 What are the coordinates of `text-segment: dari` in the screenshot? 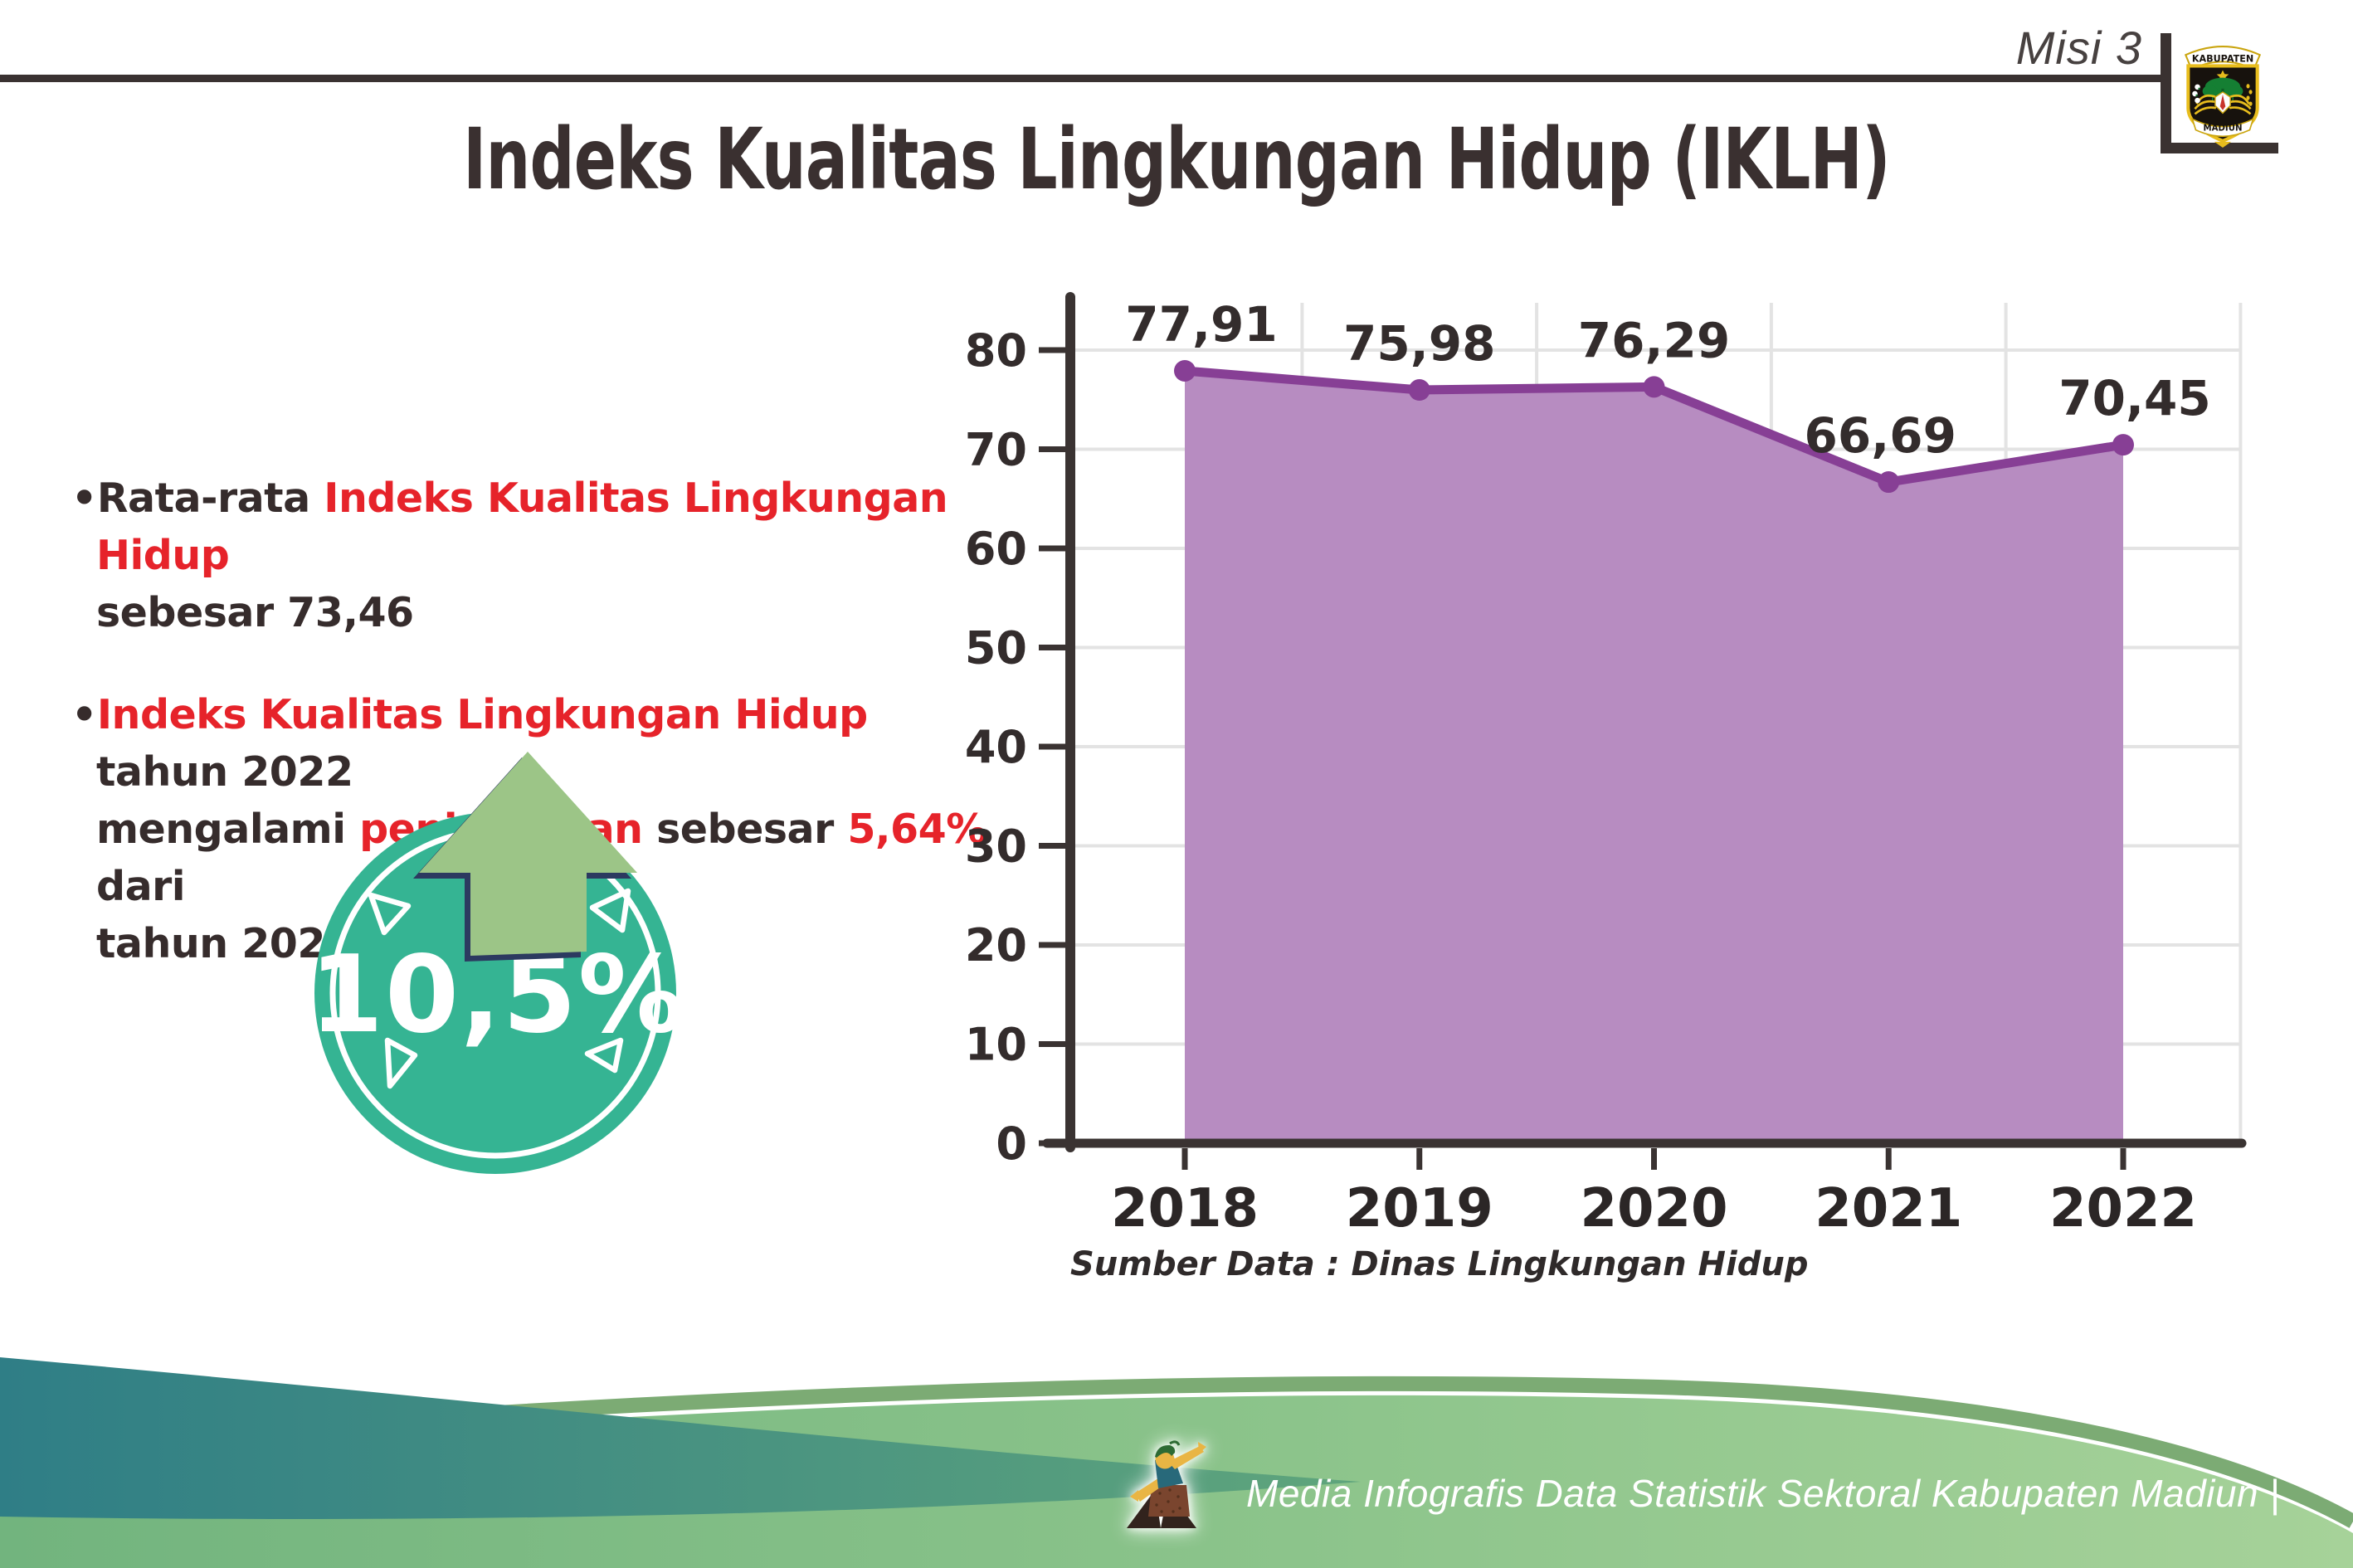 It's located at (141, 886).